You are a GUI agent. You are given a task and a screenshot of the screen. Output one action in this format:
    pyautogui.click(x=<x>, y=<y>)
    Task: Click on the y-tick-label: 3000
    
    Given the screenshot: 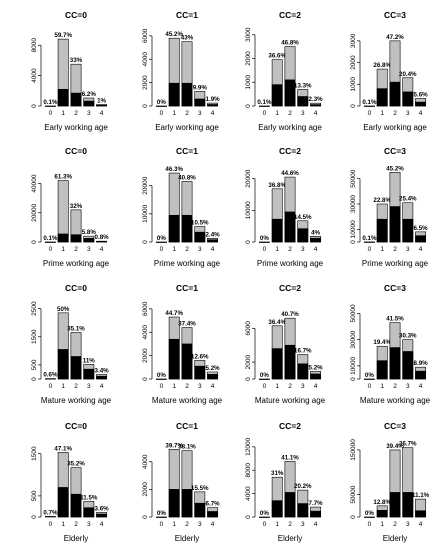 What is the action you would take?
    pyautogui.click(x=353, y=40)
    